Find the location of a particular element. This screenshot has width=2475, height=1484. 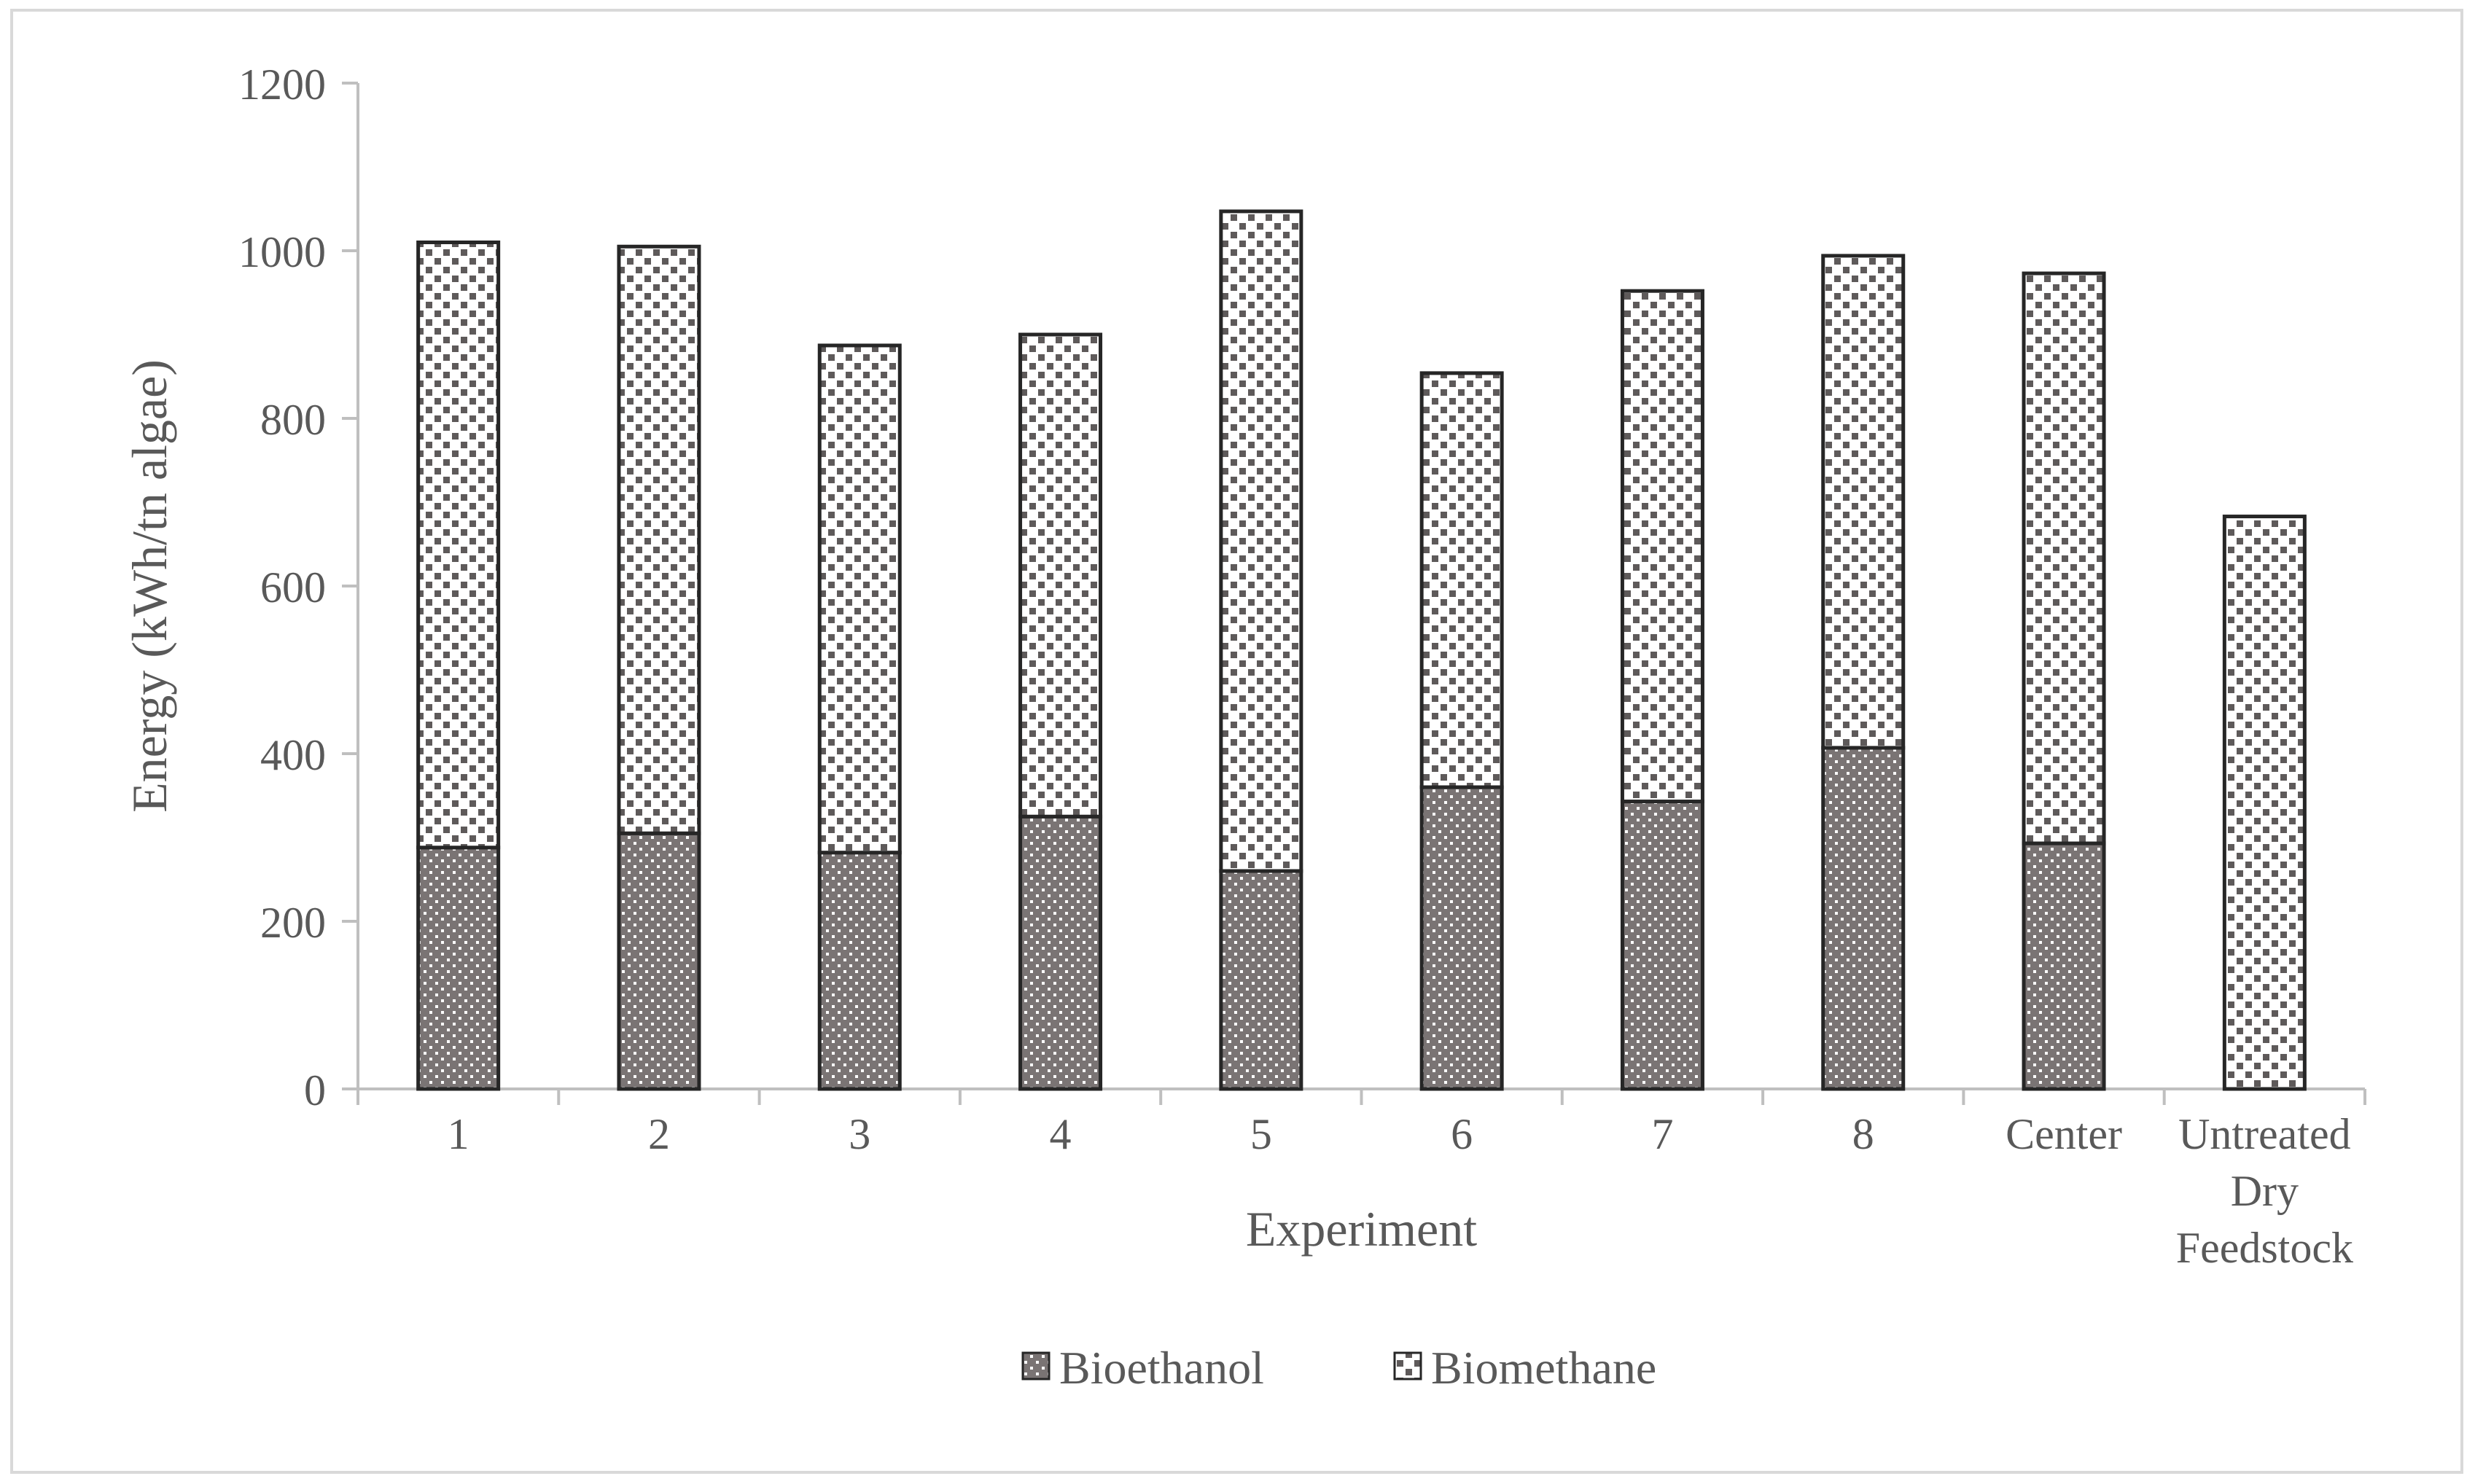

x-tick-label: 2 is located at coordinates (659, 1134).